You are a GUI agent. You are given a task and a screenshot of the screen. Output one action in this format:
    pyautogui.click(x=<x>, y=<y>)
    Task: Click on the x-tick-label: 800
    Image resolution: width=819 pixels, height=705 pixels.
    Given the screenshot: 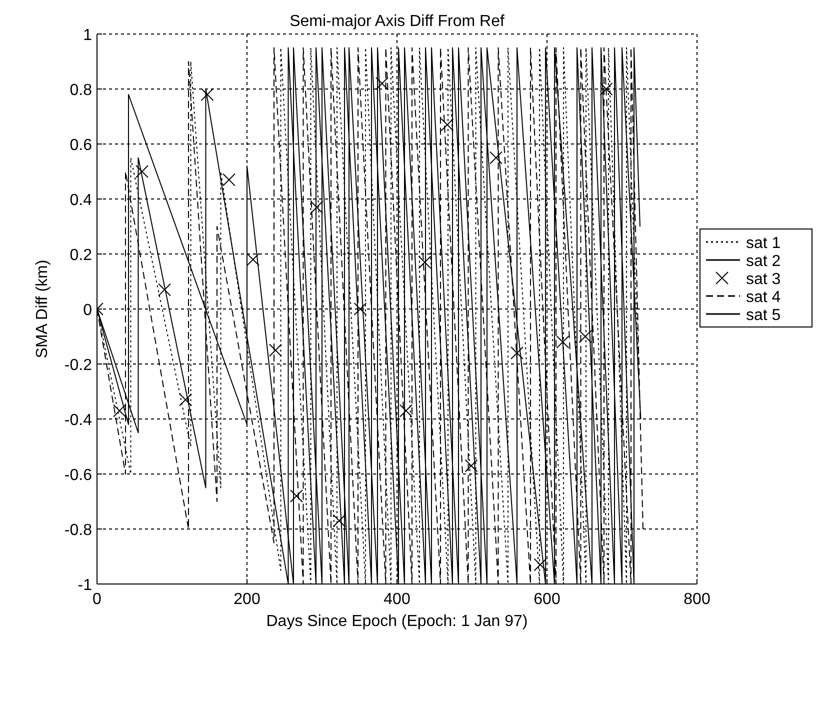 What is the action you would take?
    pyautogui.click(x=697, y=599)
    